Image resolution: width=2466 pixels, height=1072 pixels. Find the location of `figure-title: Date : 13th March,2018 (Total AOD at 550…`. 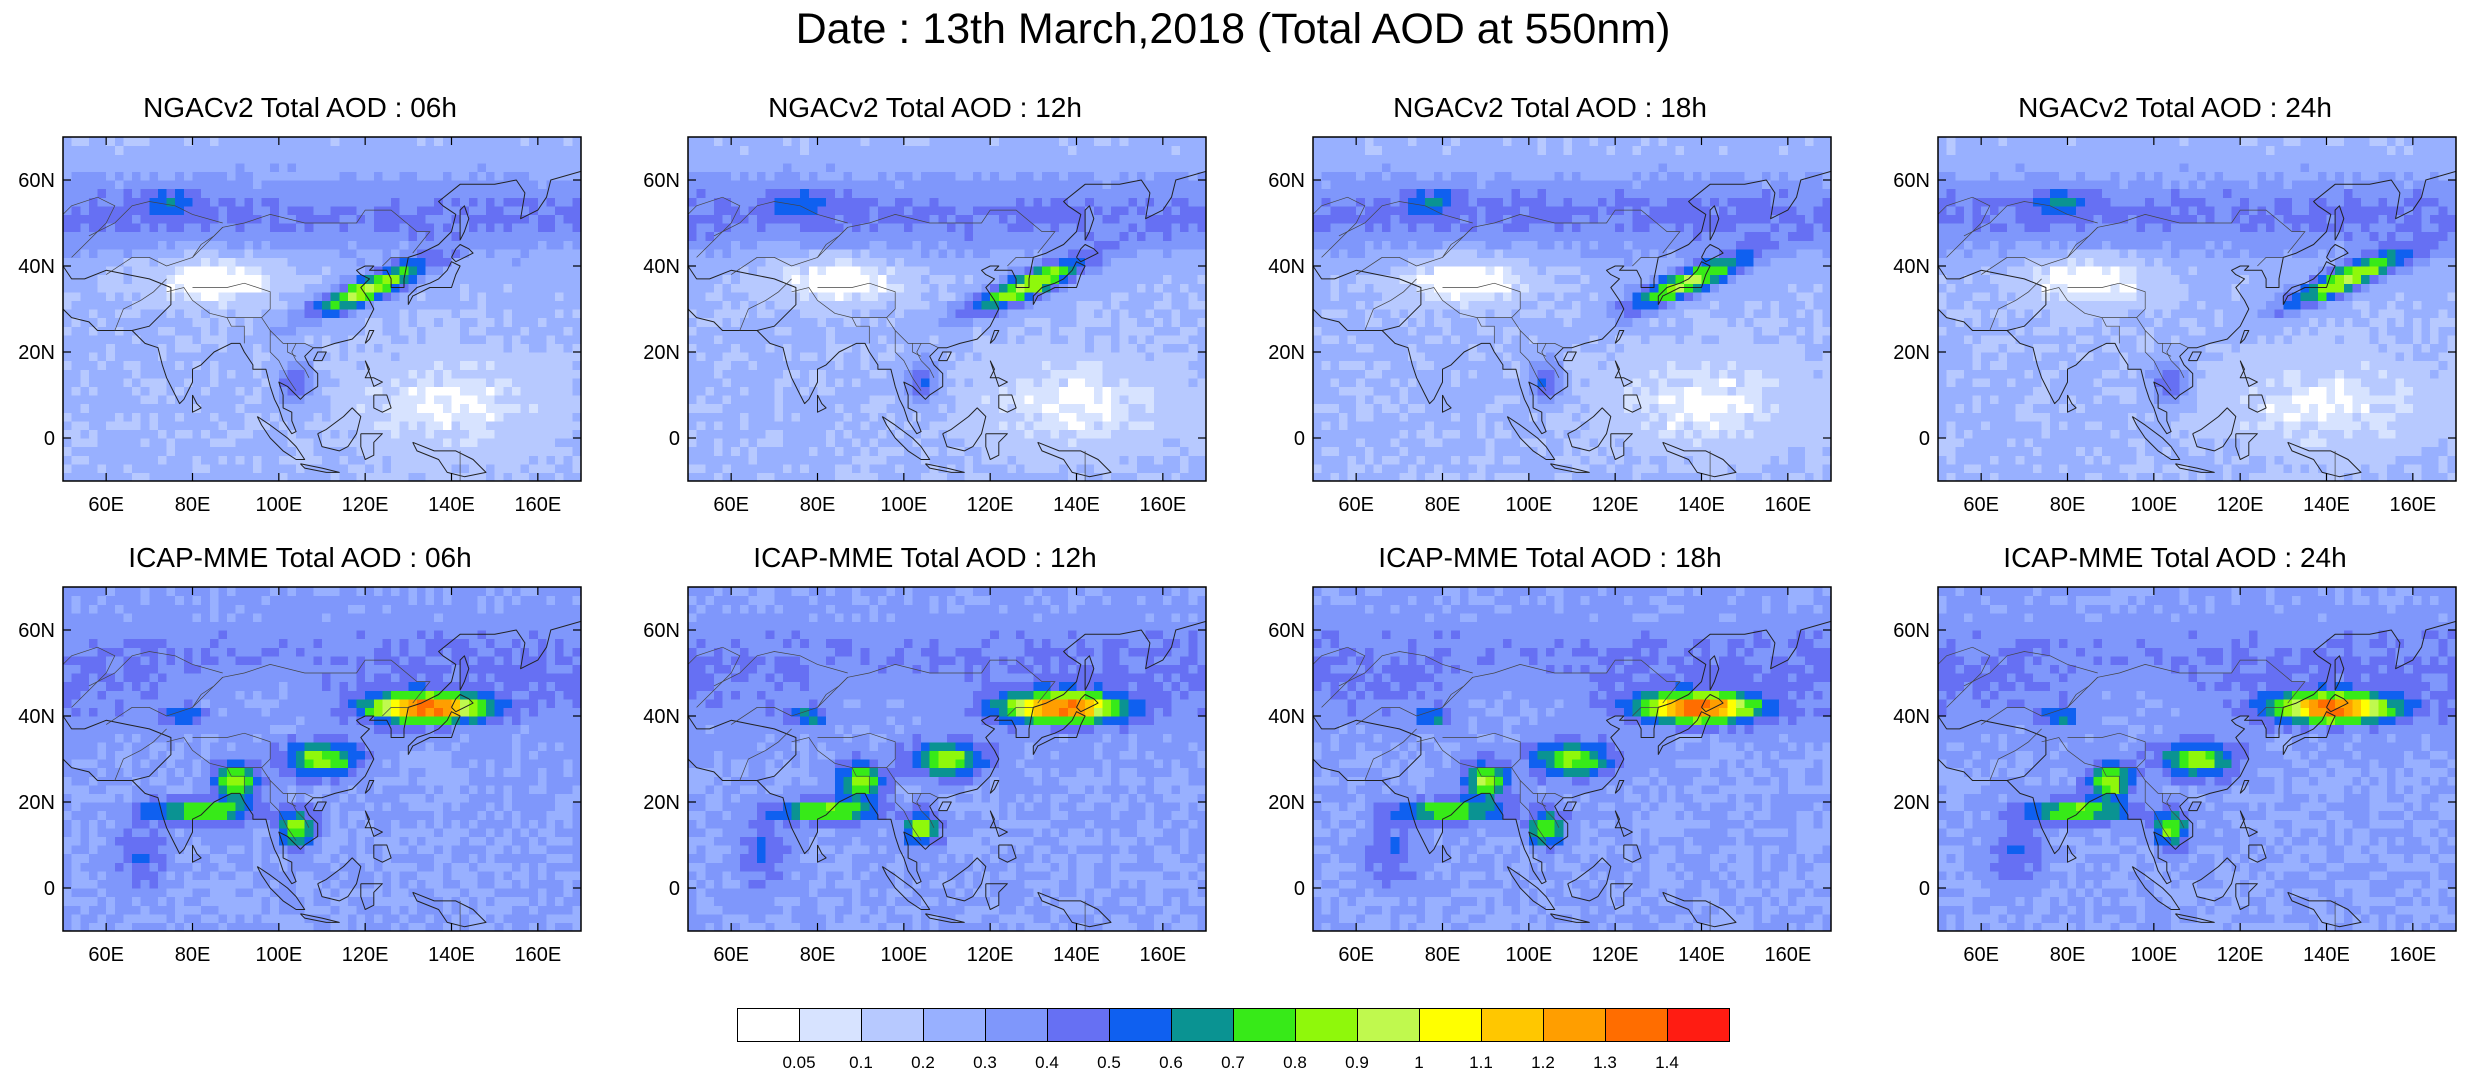

figure-title: Date : 13th March,2018 (Total AOD at 550… is located at coordinates (1233, 29).